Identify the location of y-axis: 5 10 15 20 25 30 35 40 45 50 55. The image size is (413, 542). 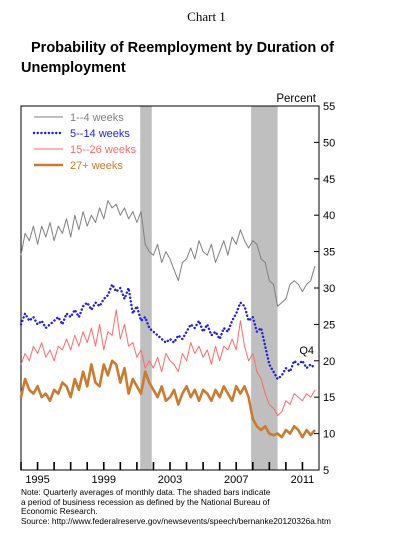
(324, 289).